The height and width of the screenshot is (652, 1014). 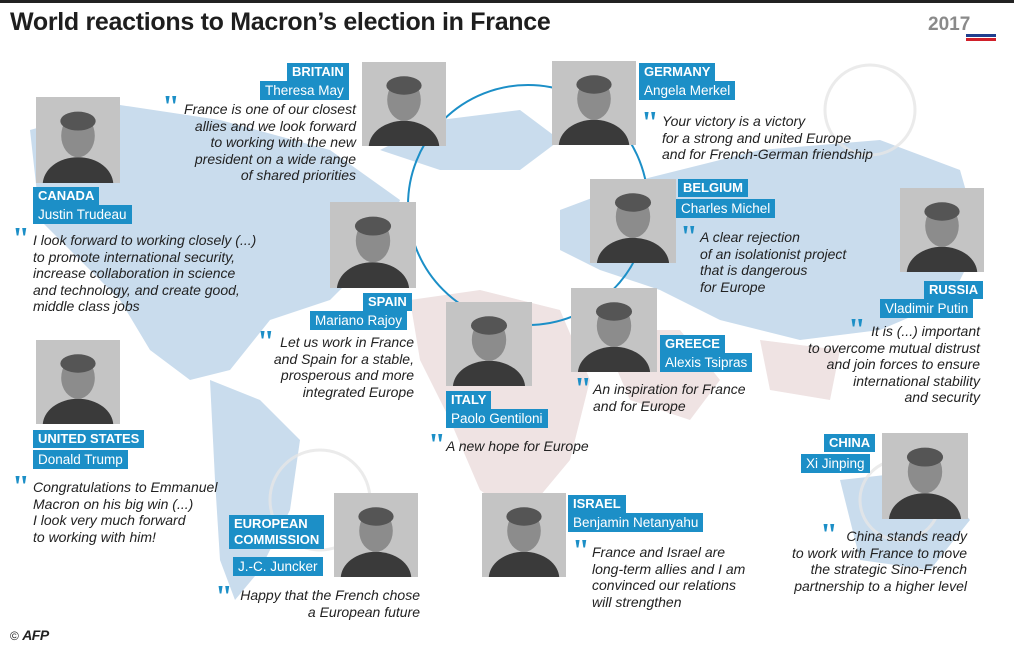 What do you see at coordinates (949, 24) in the screenshot?
I see `logo-year: 2017` at bounding box center [949, 24].